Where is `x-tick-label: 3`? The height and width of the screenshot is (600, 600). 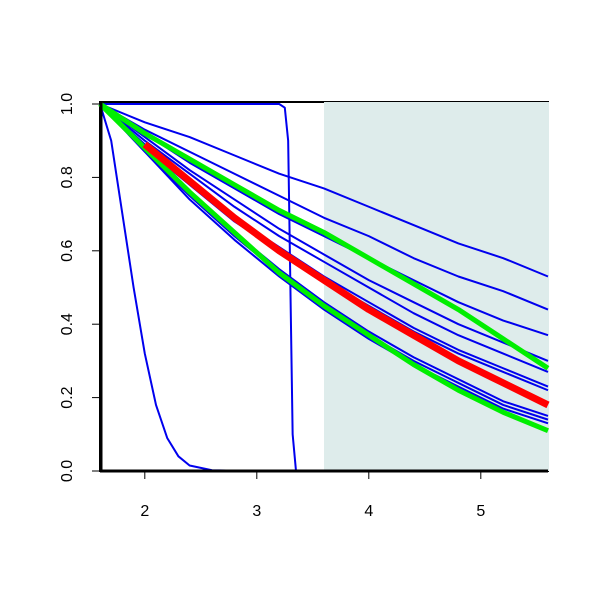
x-tick-label: 3 is located at coordinates (256, 511).